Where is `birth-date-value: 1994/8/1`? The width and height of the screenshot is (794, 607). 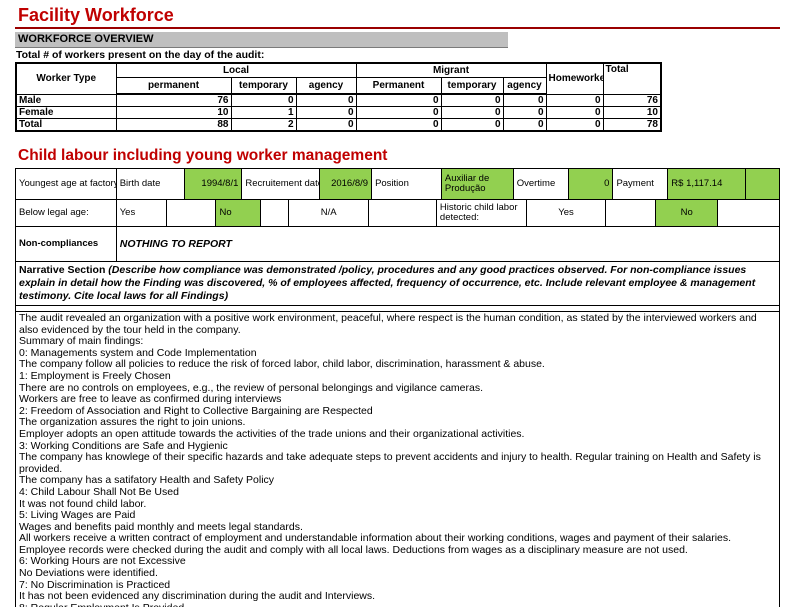
birth-date-value: 1994/8/1 is located at coordinates (212, 184).